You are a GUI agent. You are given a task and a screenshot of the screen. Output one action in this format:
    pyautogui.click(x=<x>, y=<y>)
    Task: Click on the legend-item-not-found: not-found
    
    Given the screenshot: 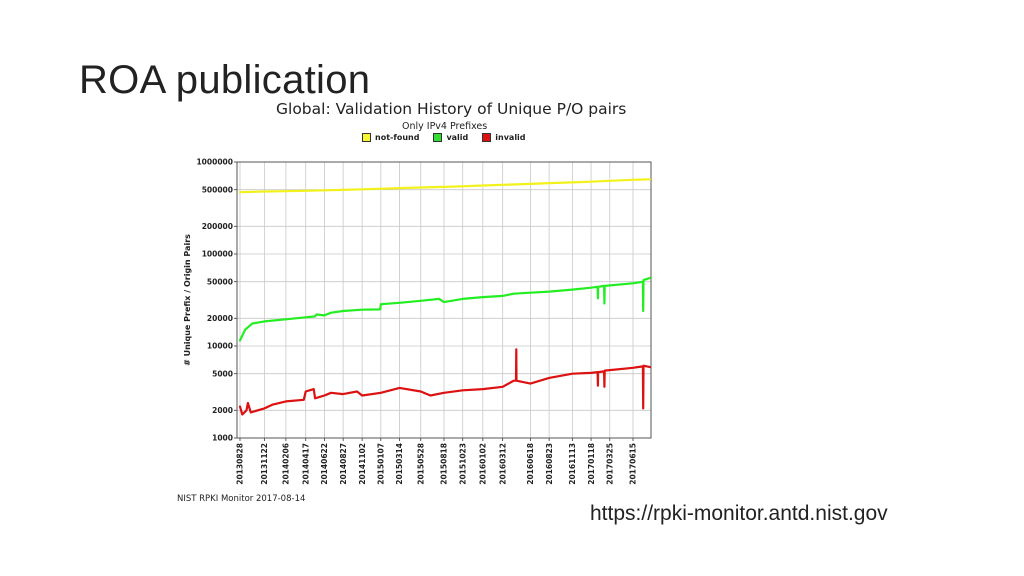 What is the action you would take?
    pyautogui.click(x=390, y=137)
    